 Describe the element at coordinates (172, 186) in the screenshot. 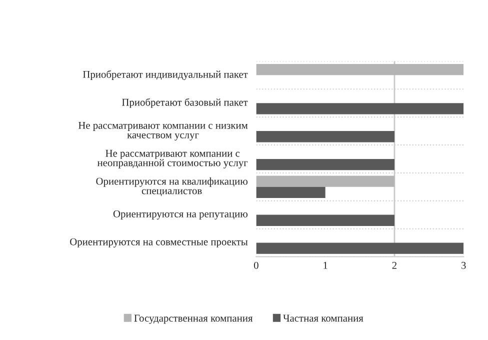

I see `y-tick-label: Ориентируются на квалификацию специалистов` at that location.